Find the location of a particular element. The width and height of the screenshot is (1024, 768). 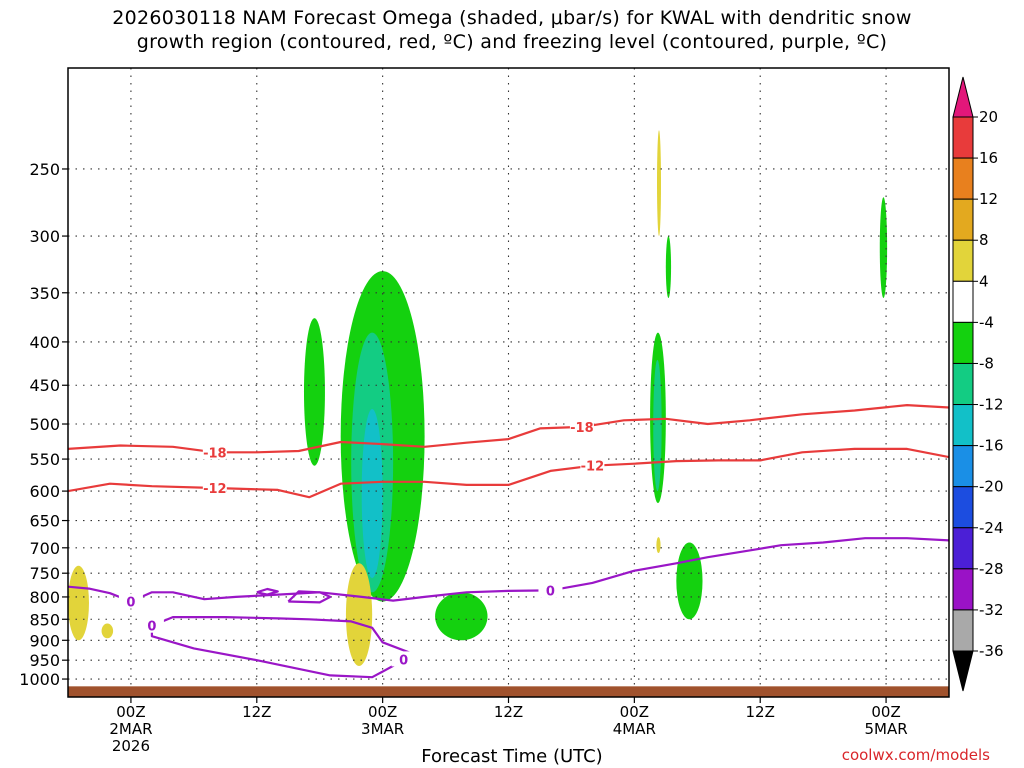

contour-label-1-1: -12 is located at coordinates (593, 467).